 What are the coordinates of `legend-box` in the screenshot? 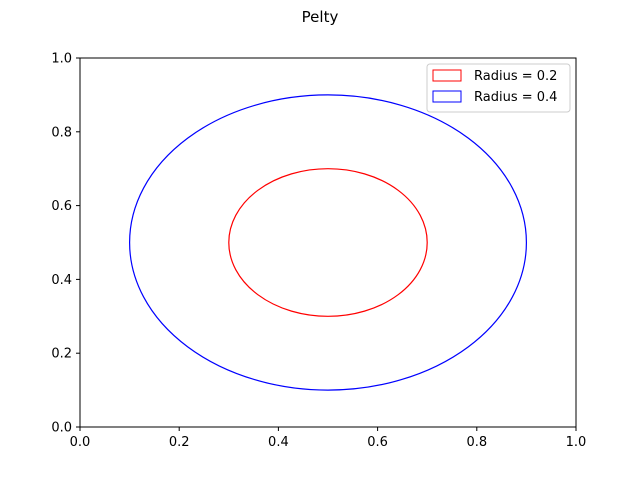 It's located at (498, 88).